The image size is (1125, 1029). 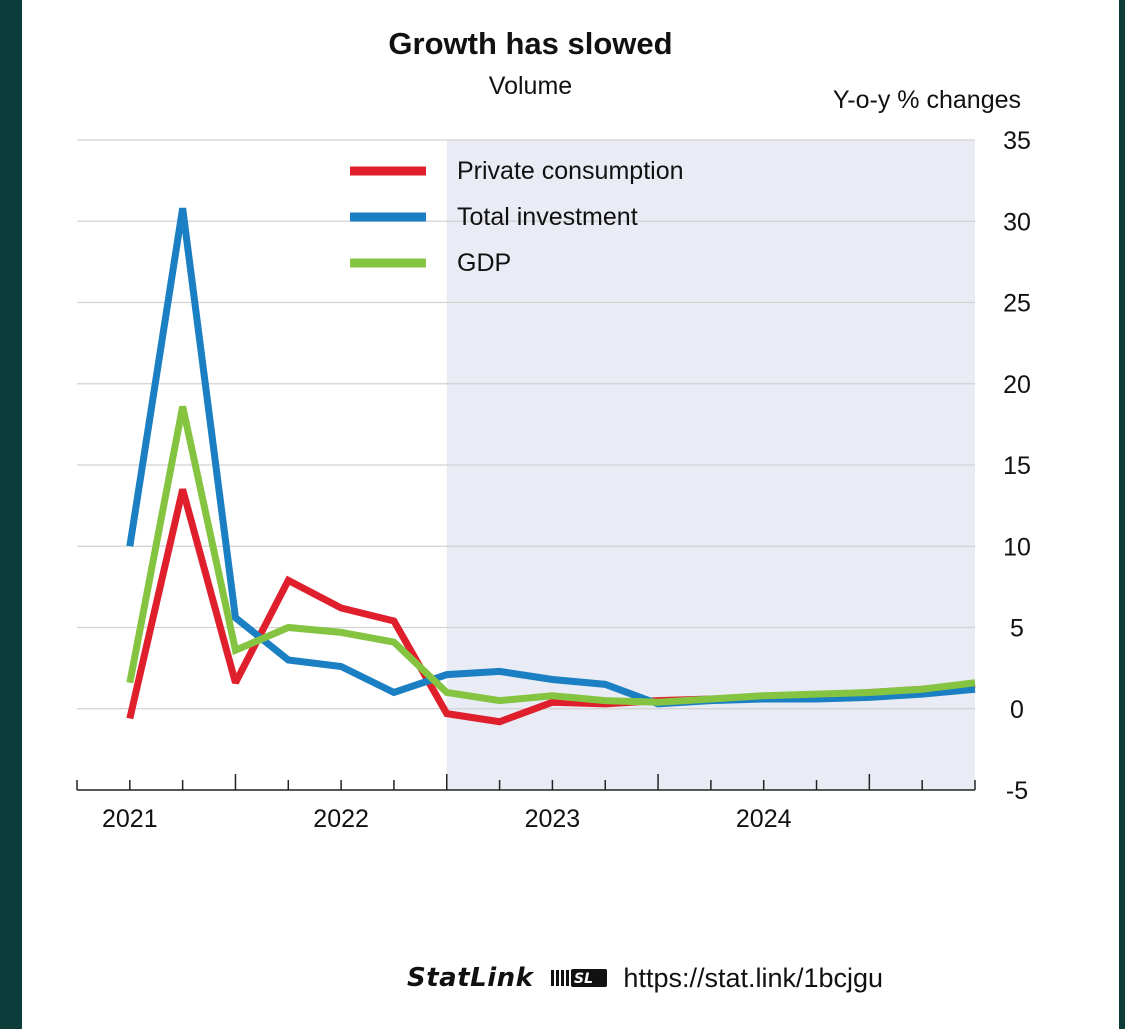 What do you see at coordinates (1017, 222) in the screenshot?
I see `y-tick-label: 30` at bounding box center [1017, 222].